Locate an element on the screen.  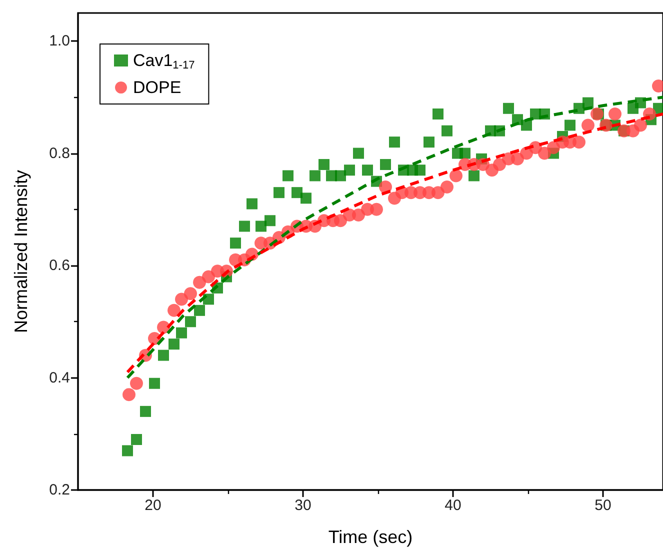
legend-label: DOPE is located at coordinates (157, 87).